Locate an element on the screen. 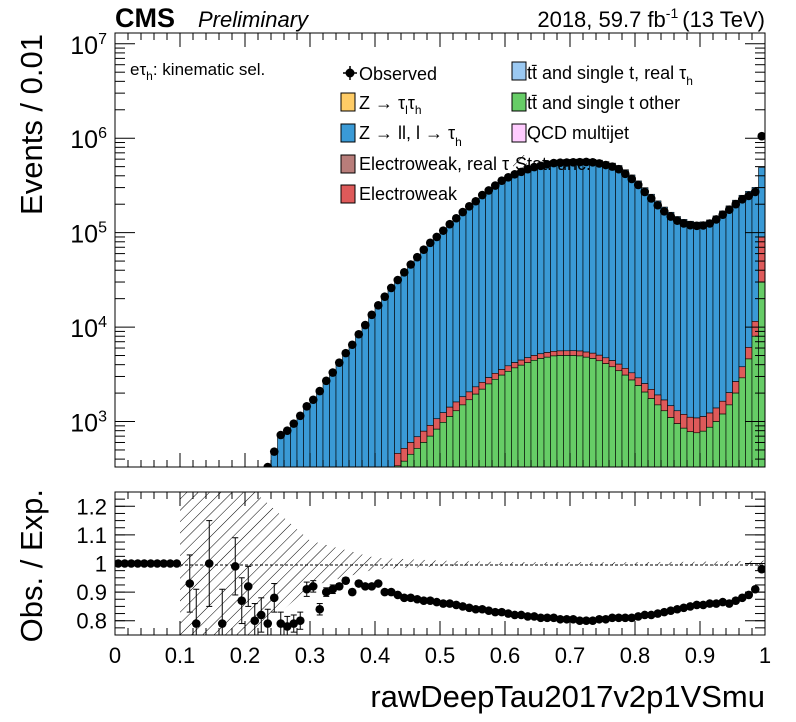  y-tick-label: 10⁷ is located at coordinates (88, 45).